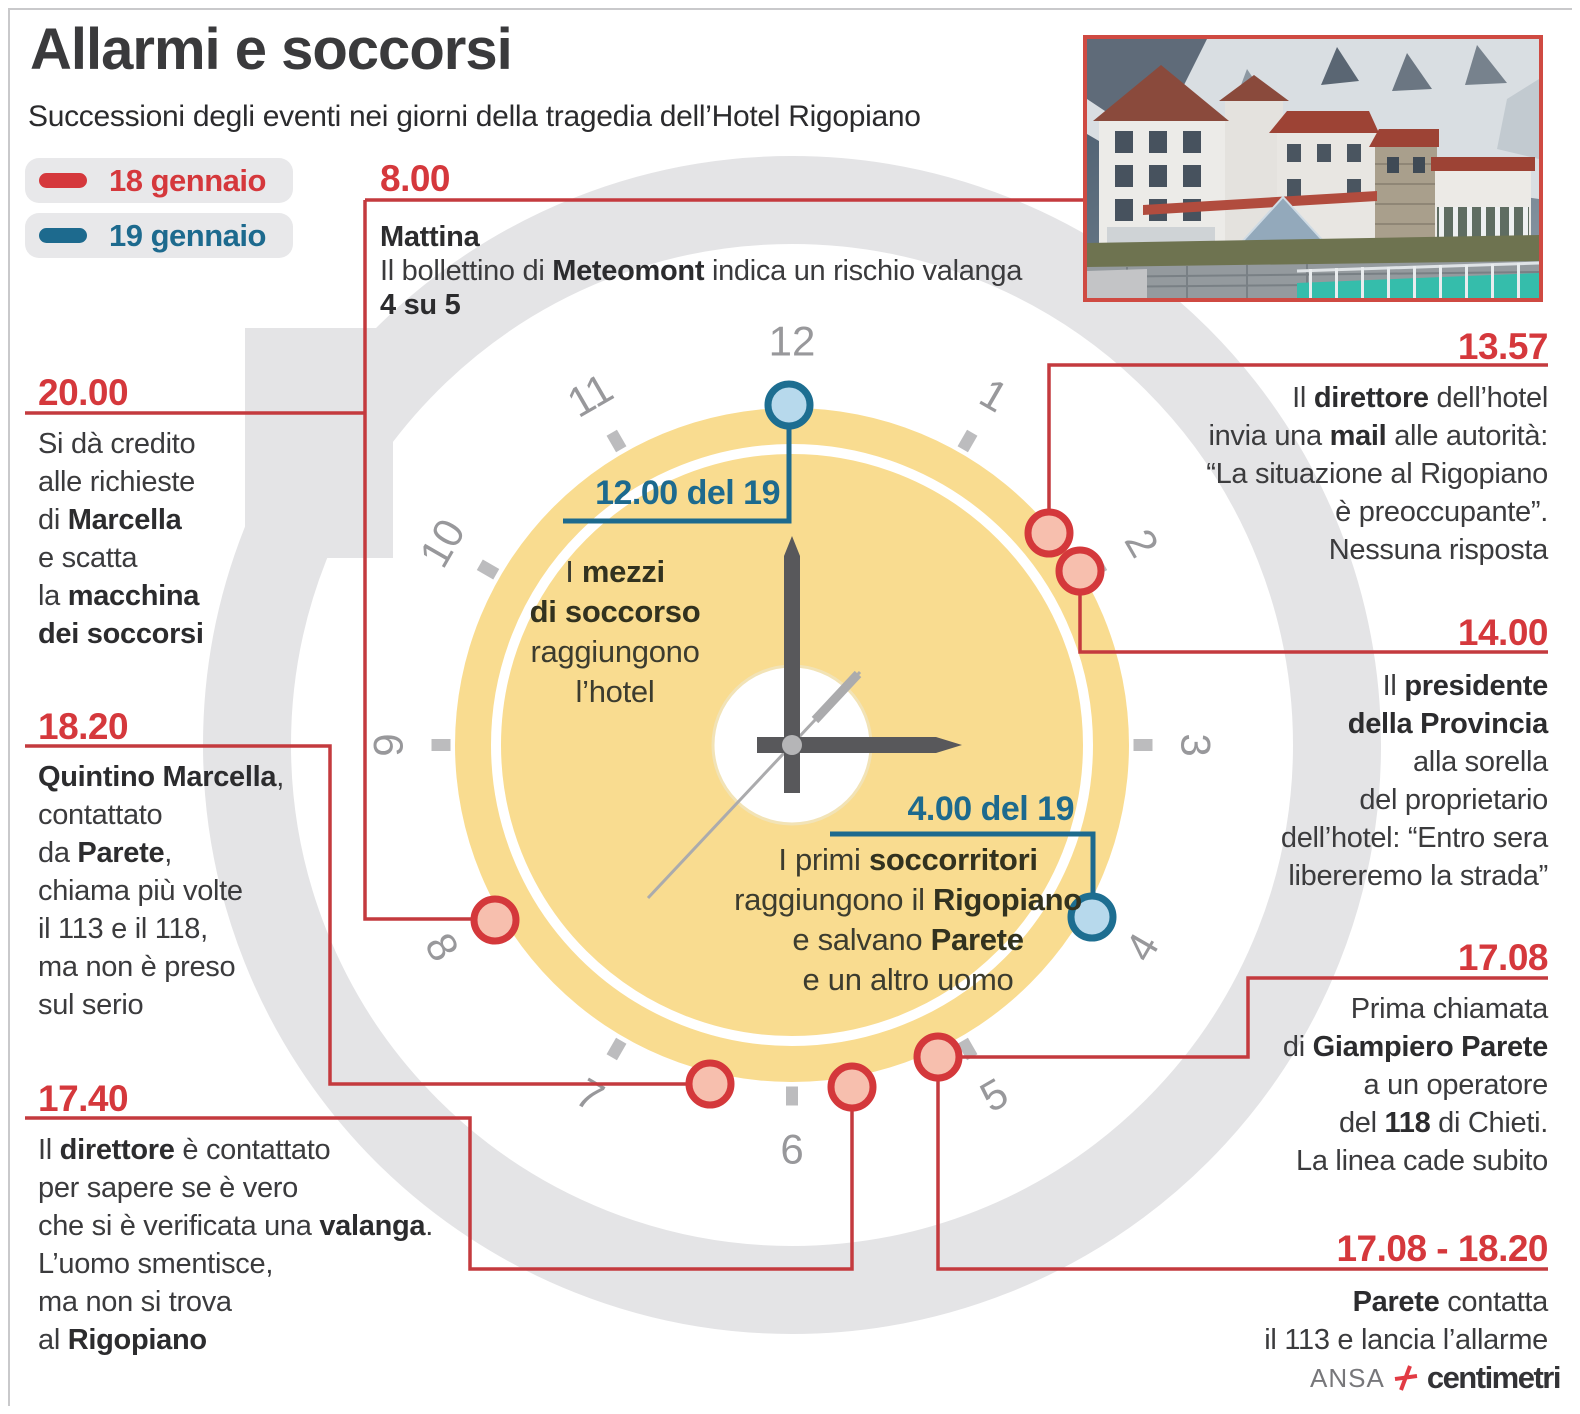 The image size is (1580, 1414). Describe the element at coordinates (1092, 917) in the screenshot. I see `marker-0400d19` at that location.